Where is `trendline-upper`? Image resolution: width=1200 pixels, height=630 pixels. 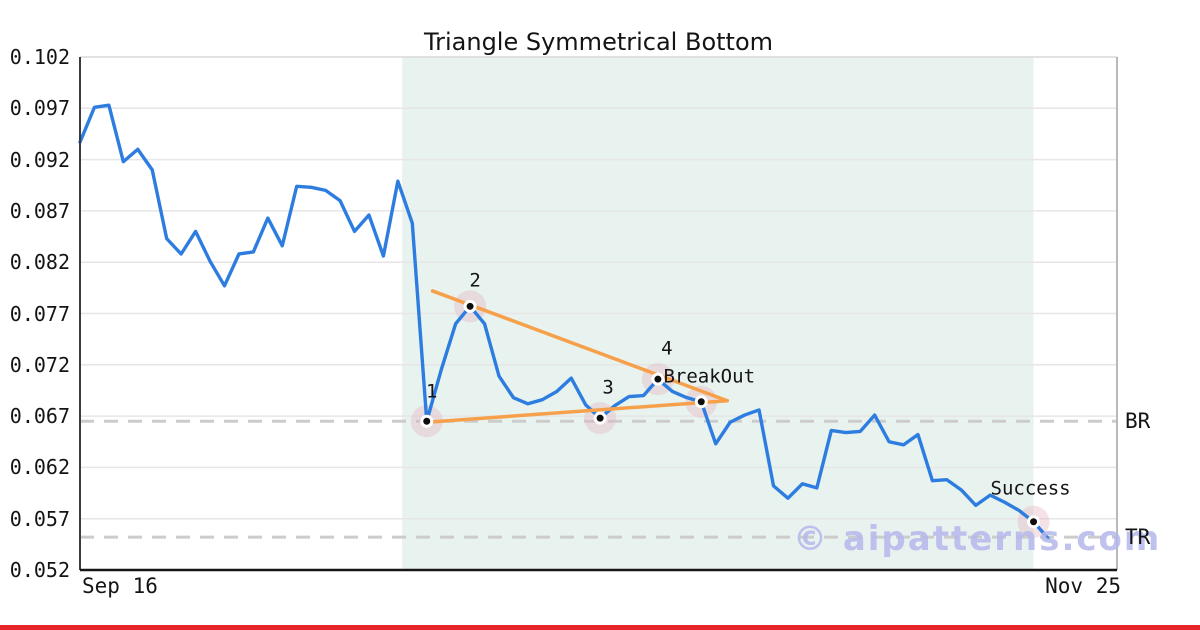 trendline-upper is located at coordinates (580, 346).